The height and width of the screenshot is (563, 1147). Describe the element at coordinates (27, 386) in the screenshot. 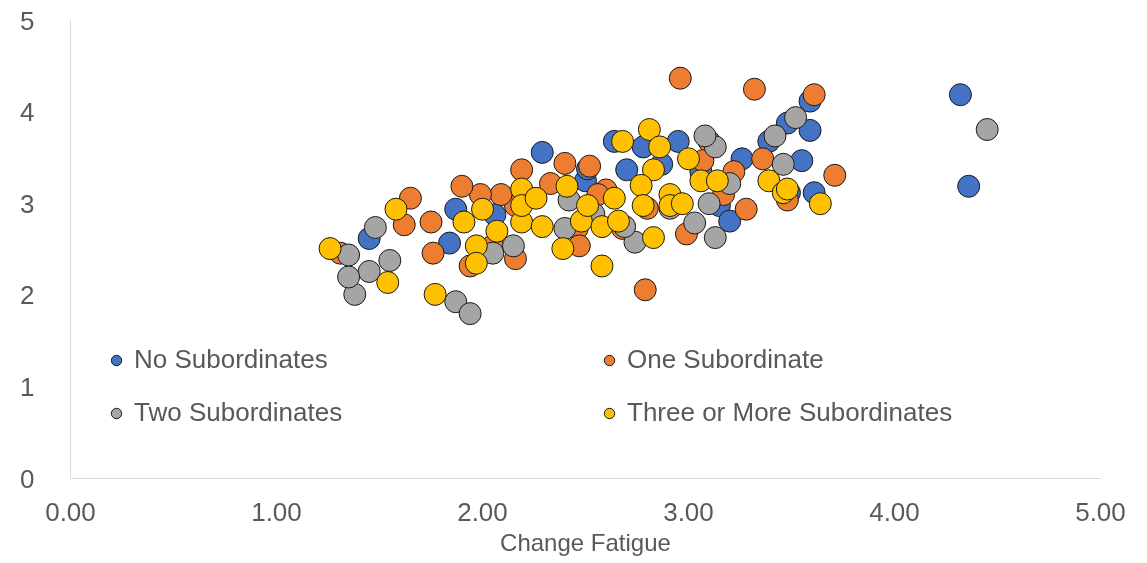

I see `y-tick-label: 1` at that location.